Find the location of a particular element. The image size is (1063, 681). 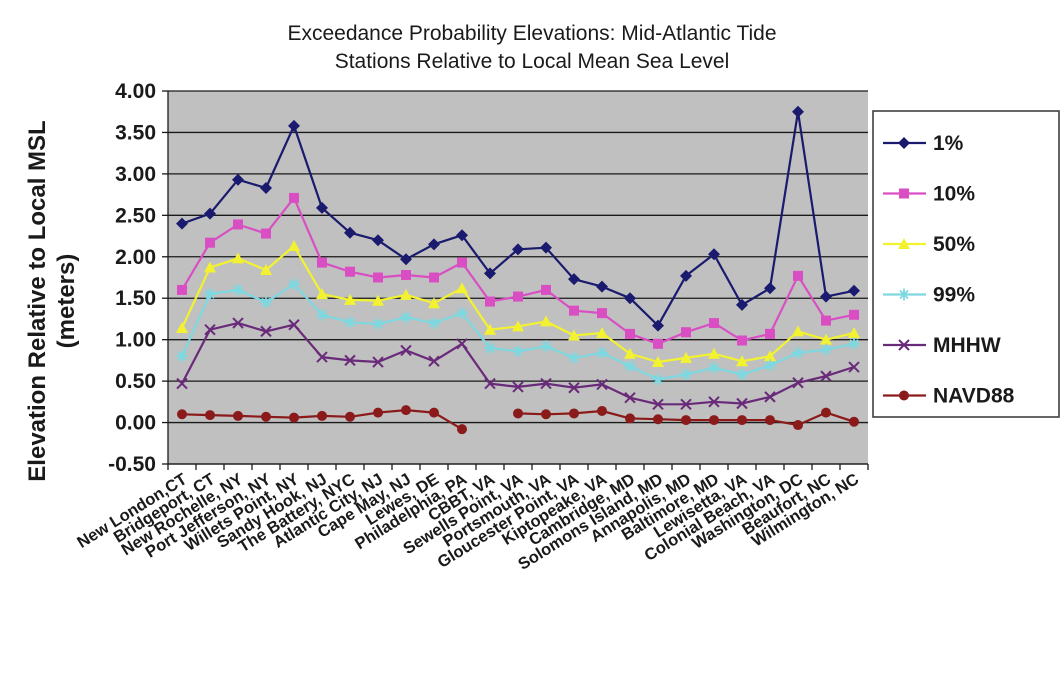

legend-label: MHHW is located at coordinates (967, 345).